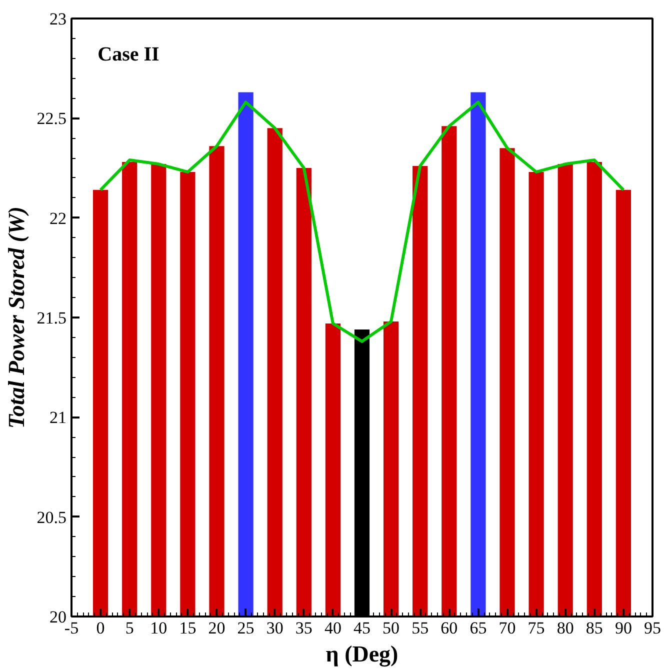 The image size is (664, 669). I want to click on y-axis-title: Total Power Stored (W), so click(16, 317).